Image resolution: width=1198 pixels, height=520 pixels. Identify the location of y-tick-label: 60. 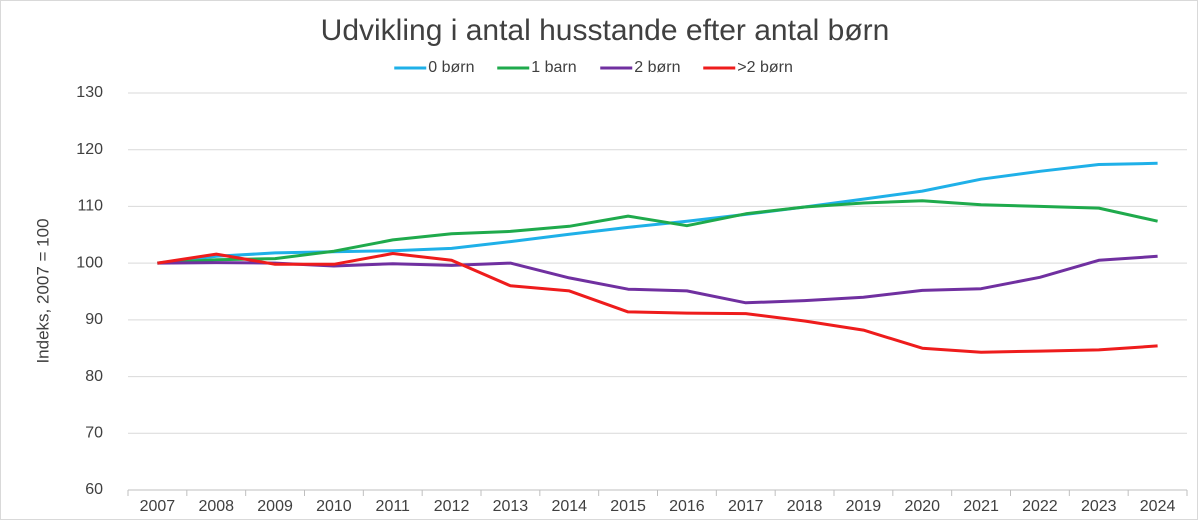
(94, 489).